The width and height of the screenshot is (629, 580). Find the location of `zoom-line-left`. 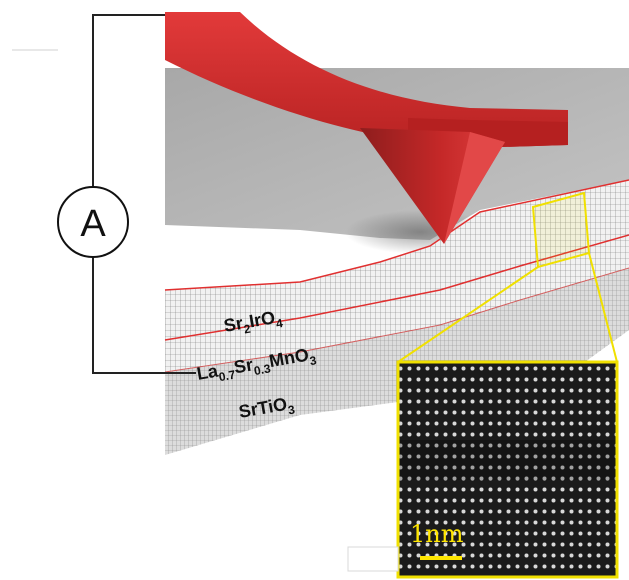

zoom-line-left is located at coordinates (468, 314).